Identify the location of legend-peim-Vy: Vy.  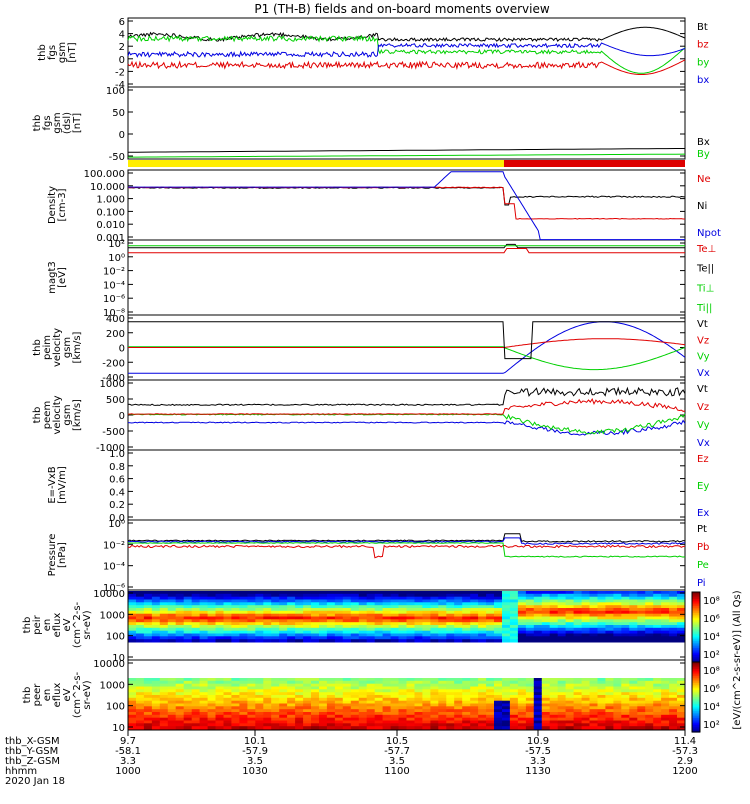
(703, 357).